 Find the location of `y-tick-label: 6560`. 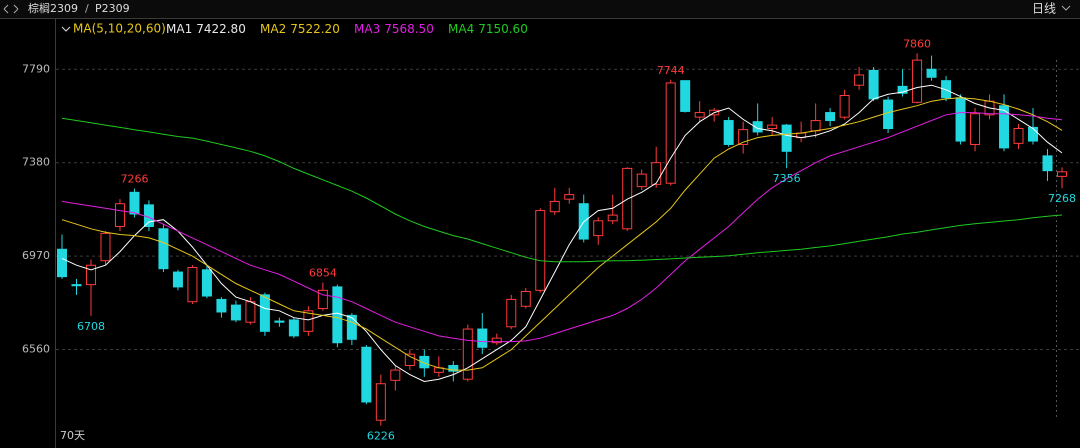

y-tick-label: 6560 is located at coordinates (36, 349).